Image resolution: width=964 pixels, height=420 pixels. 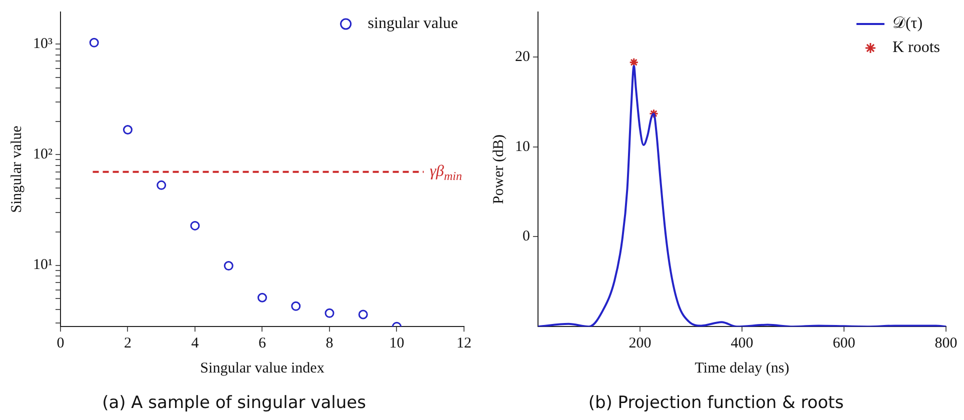 What do you see at coordinates (330, 344) in the screenshot?
I see `x-tick-label: 8` at bounding box center [330, 344].